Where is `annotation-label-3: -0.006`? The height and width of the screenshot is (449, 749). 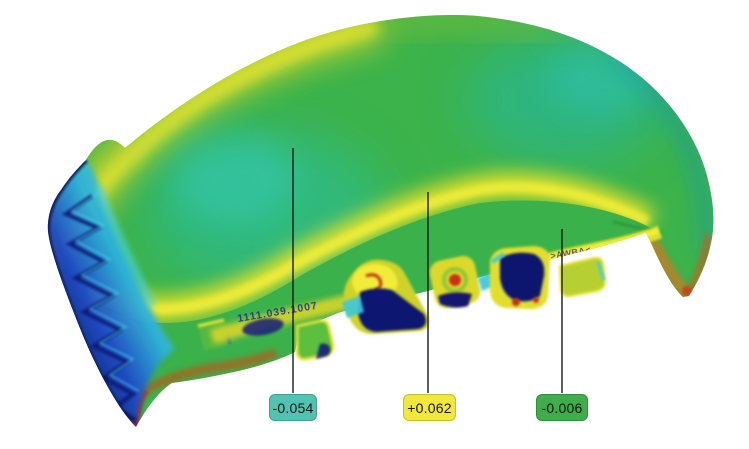 annotation-label-3: -0.006 is located at coordinates (562, 407).